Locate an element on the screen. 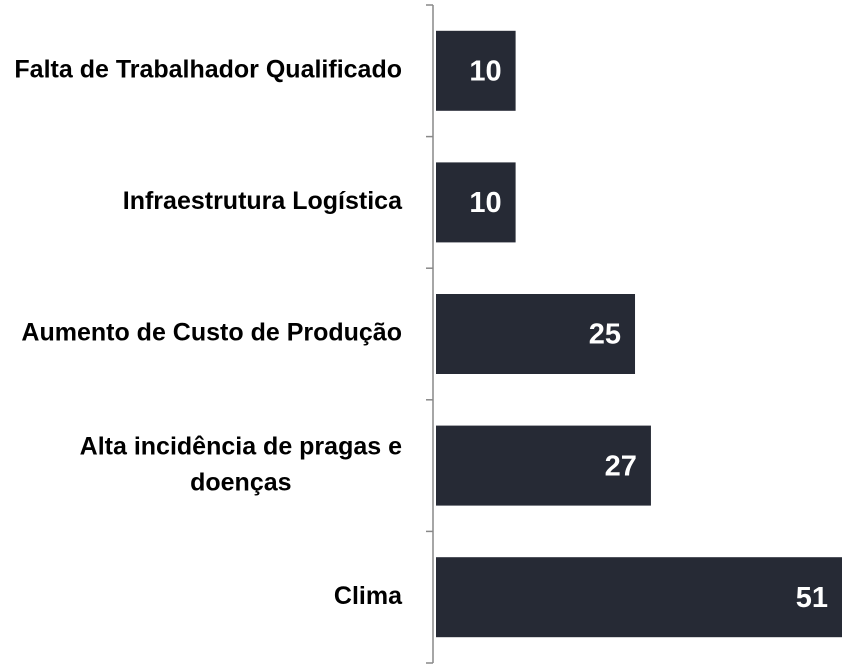 The width and height of the screenshot is (845, 666). value-label: 27 is located at coordinates (621, 466).